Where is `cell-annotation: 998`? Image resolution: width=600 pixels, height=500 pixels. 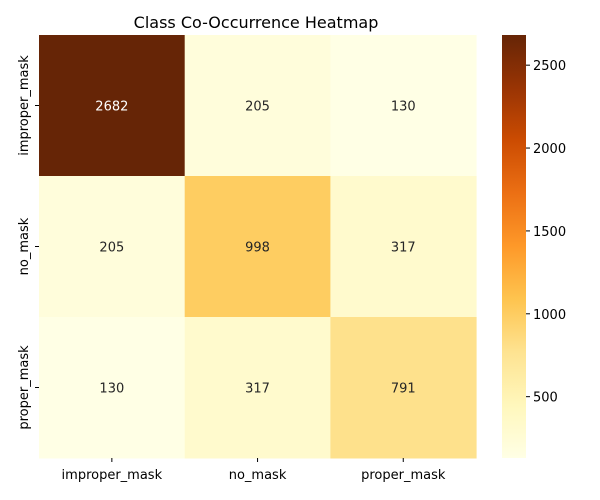
cell-annotation: 998 is located at coordinates (257, 248).